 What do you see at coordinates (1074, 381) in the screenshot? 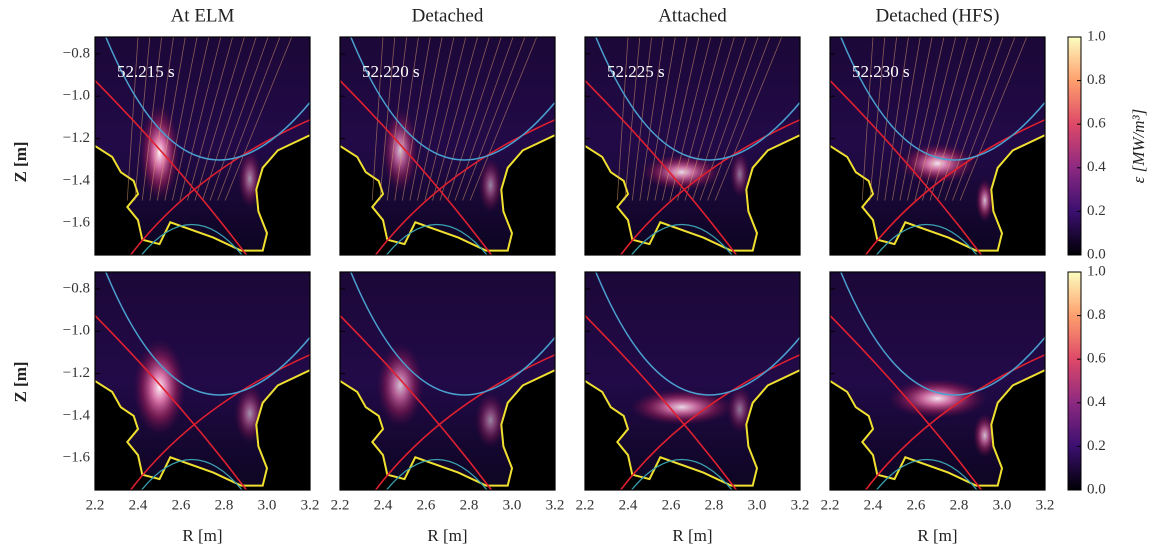
I see `colorbar` at bounding box center [1074, 381].